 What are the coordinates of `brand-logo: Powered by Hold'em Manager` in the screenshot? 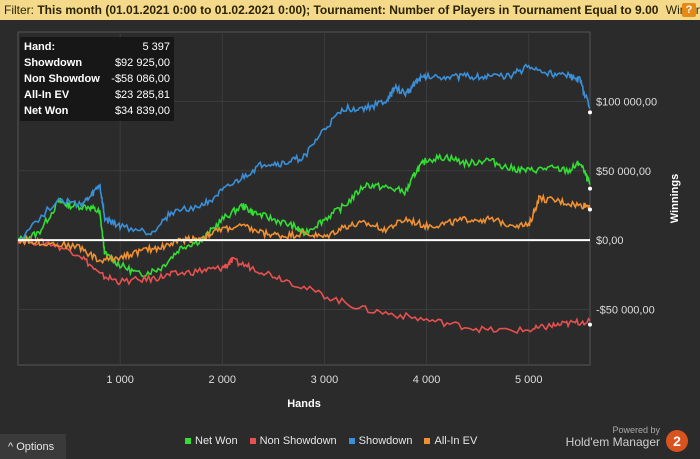 It's located at (613, 437).